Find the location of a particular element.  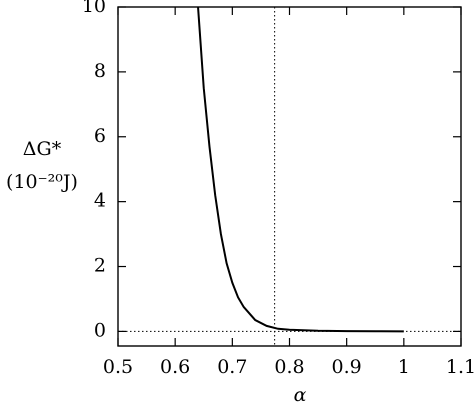

x-tick-label: 0.9 is located at coordinates (347, 367).